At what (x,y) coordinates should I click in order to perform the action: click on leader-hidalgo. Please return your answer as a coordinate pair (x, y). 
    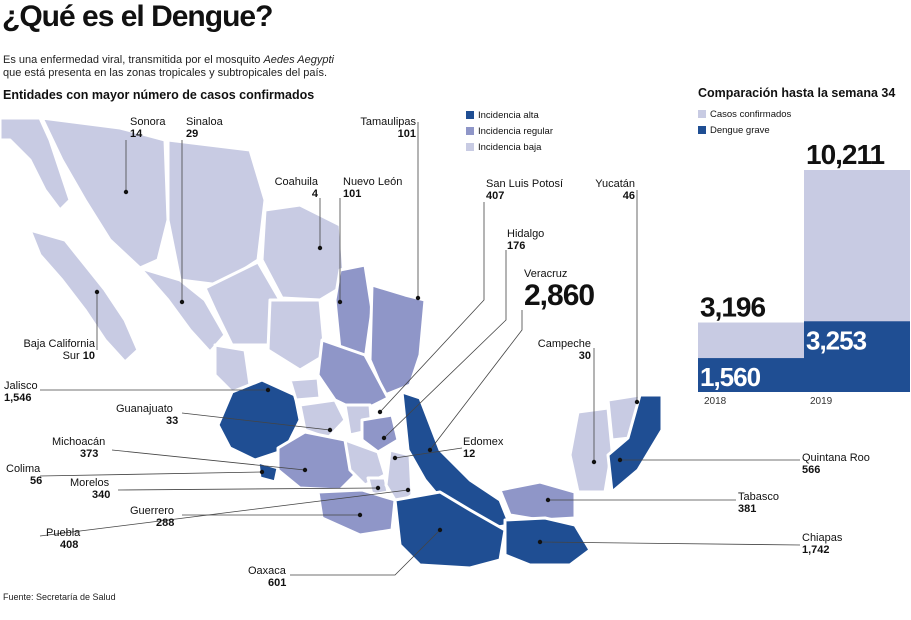
    Looking at the image, I should click on (445, 344).